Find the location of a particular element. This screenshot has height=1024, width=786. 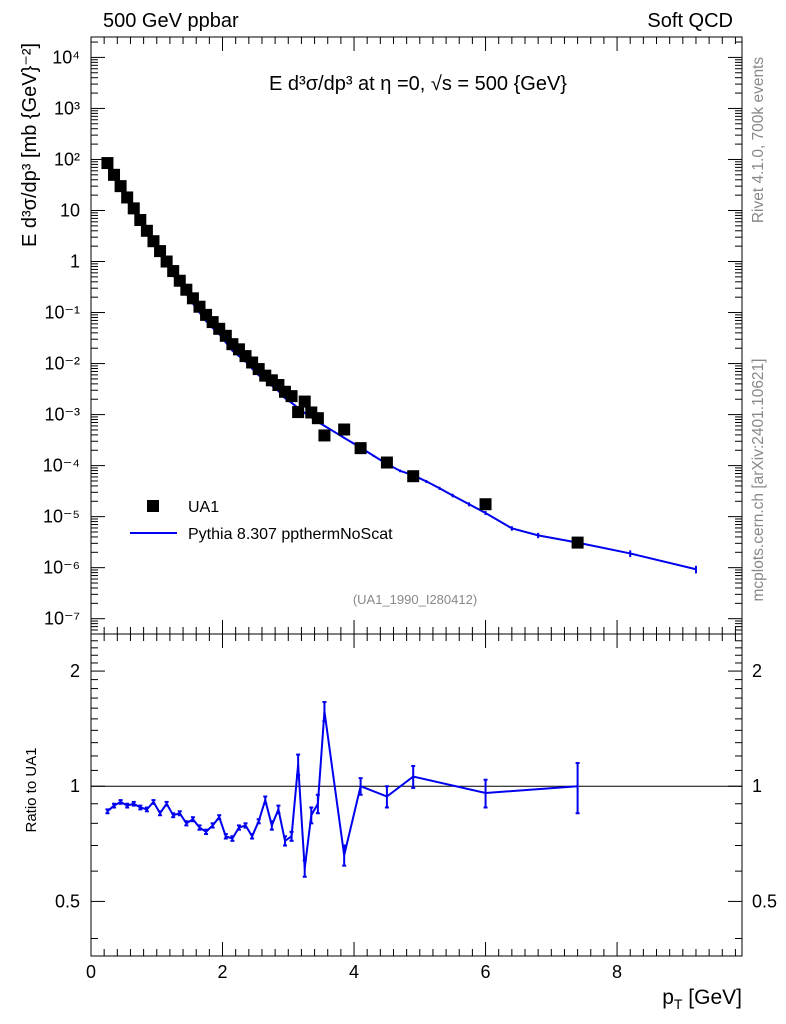

header-right-label: Soft QCD is located at coordinates (690, 21).